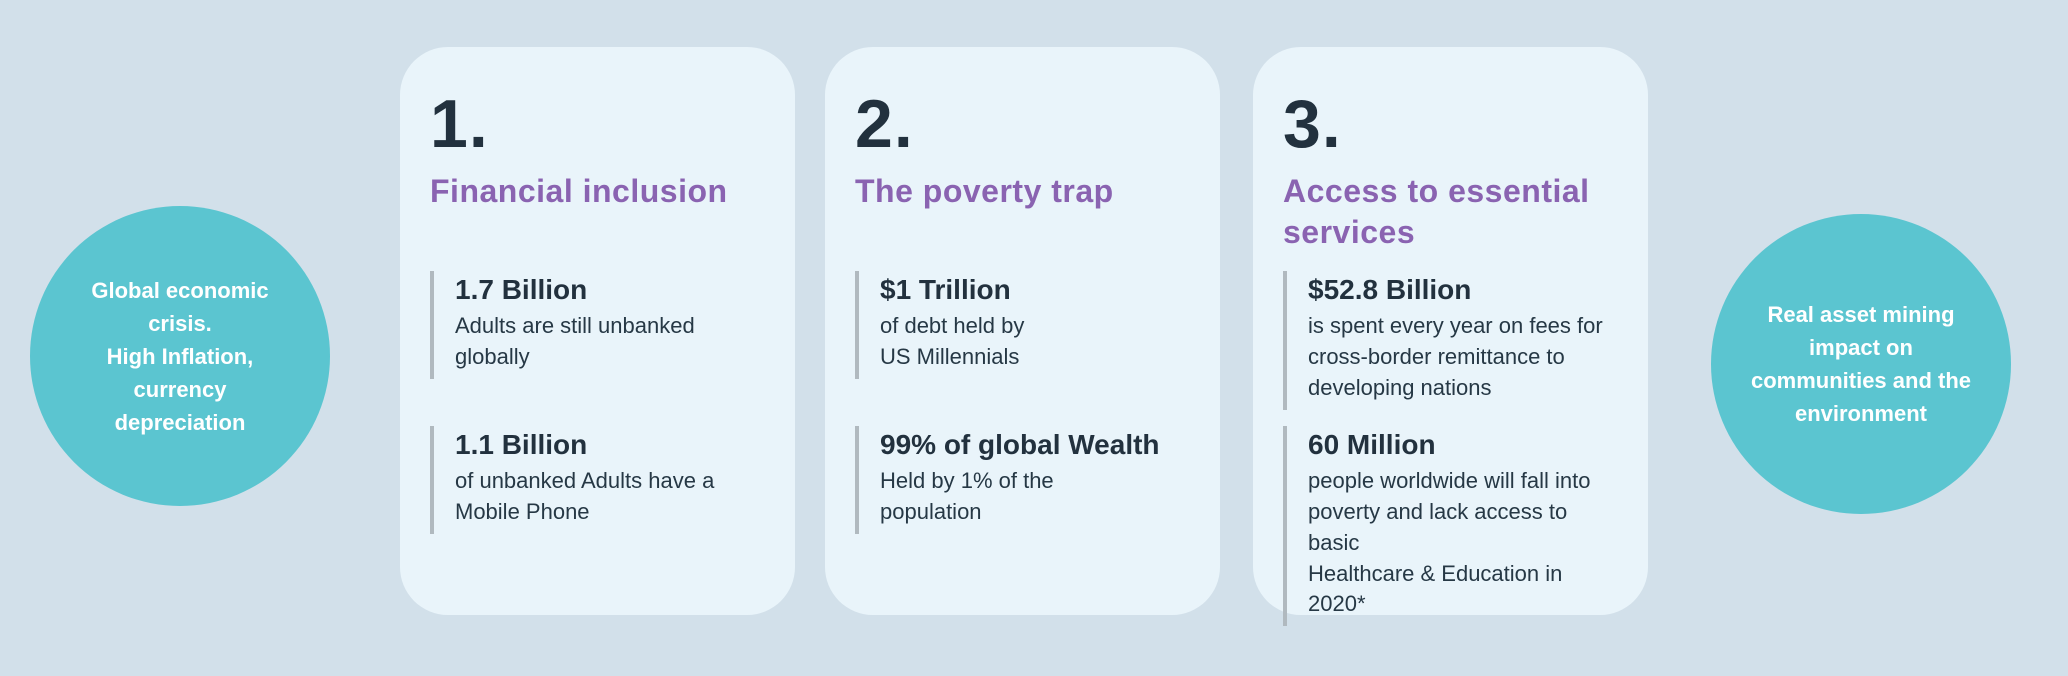 The height and width of the screenshot is (676, 2068). What do you see at coordinates (967, 496) in the screenshot?
I see `stat-description: Held by 1% of the population` at bounding box center [967, 496].